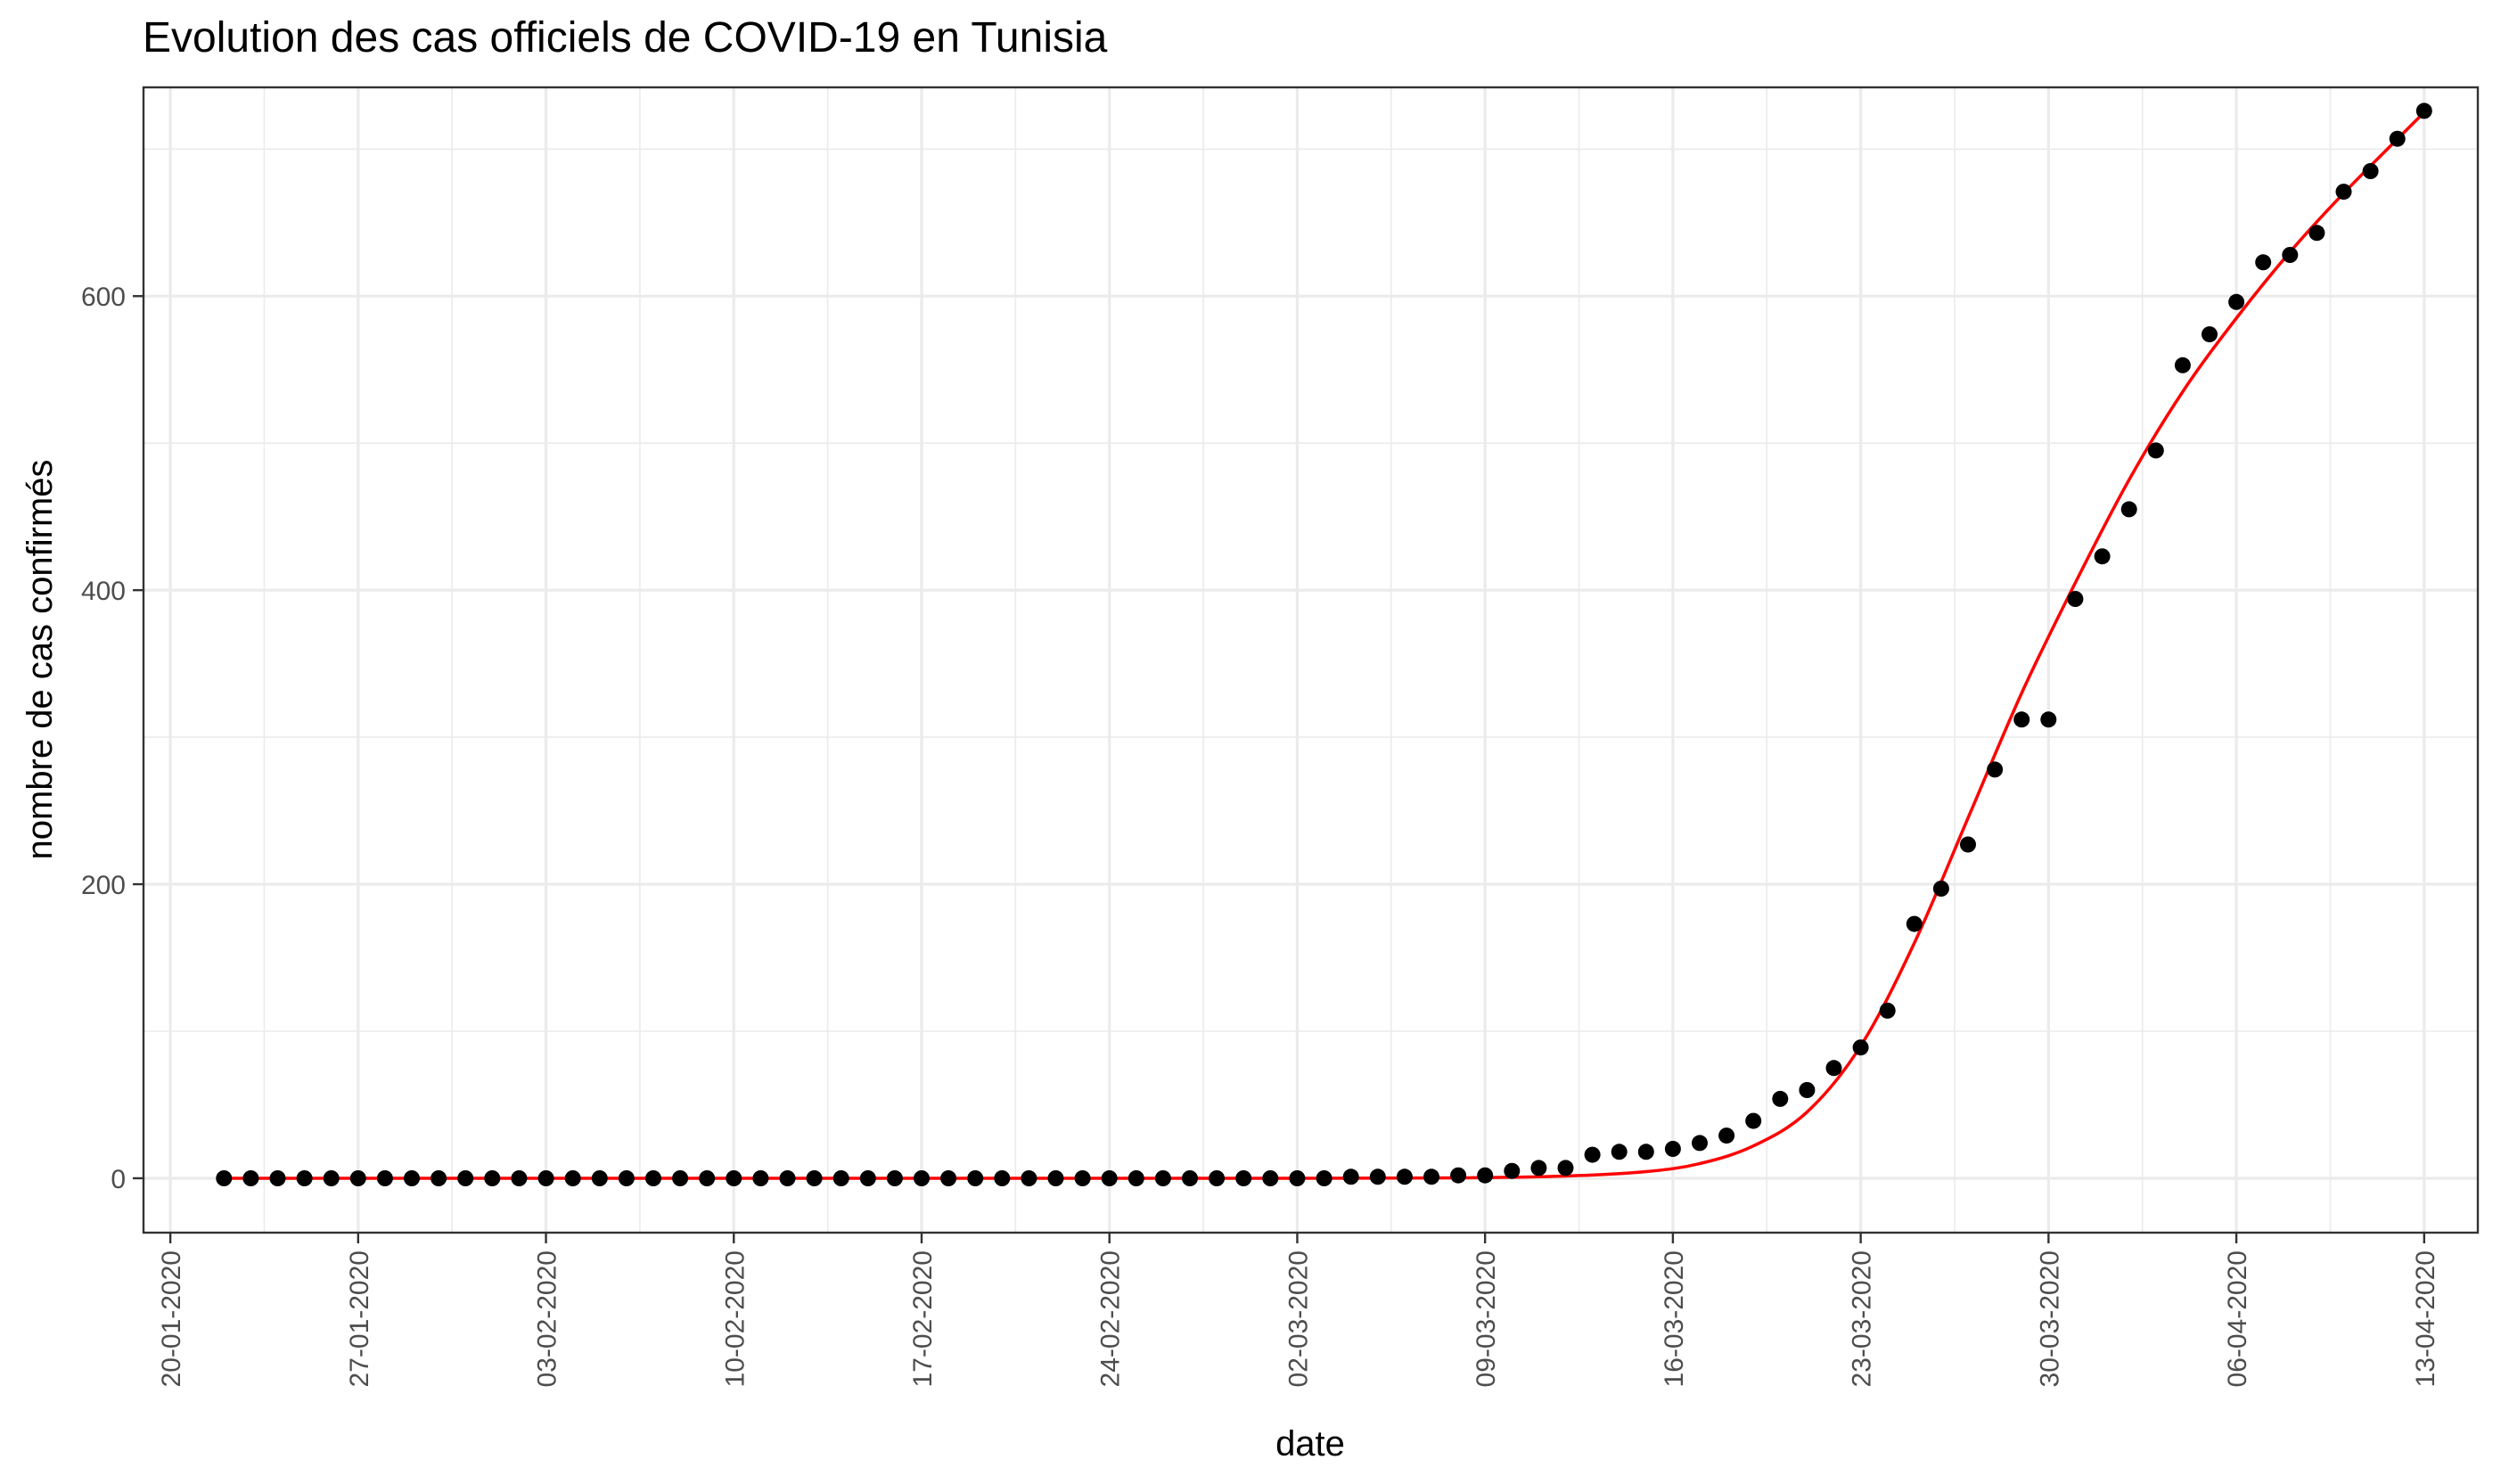  Describe the element at coordinates (113, 738) in the screenshot. I see `y-axis: 0 200 400 600` at that location.